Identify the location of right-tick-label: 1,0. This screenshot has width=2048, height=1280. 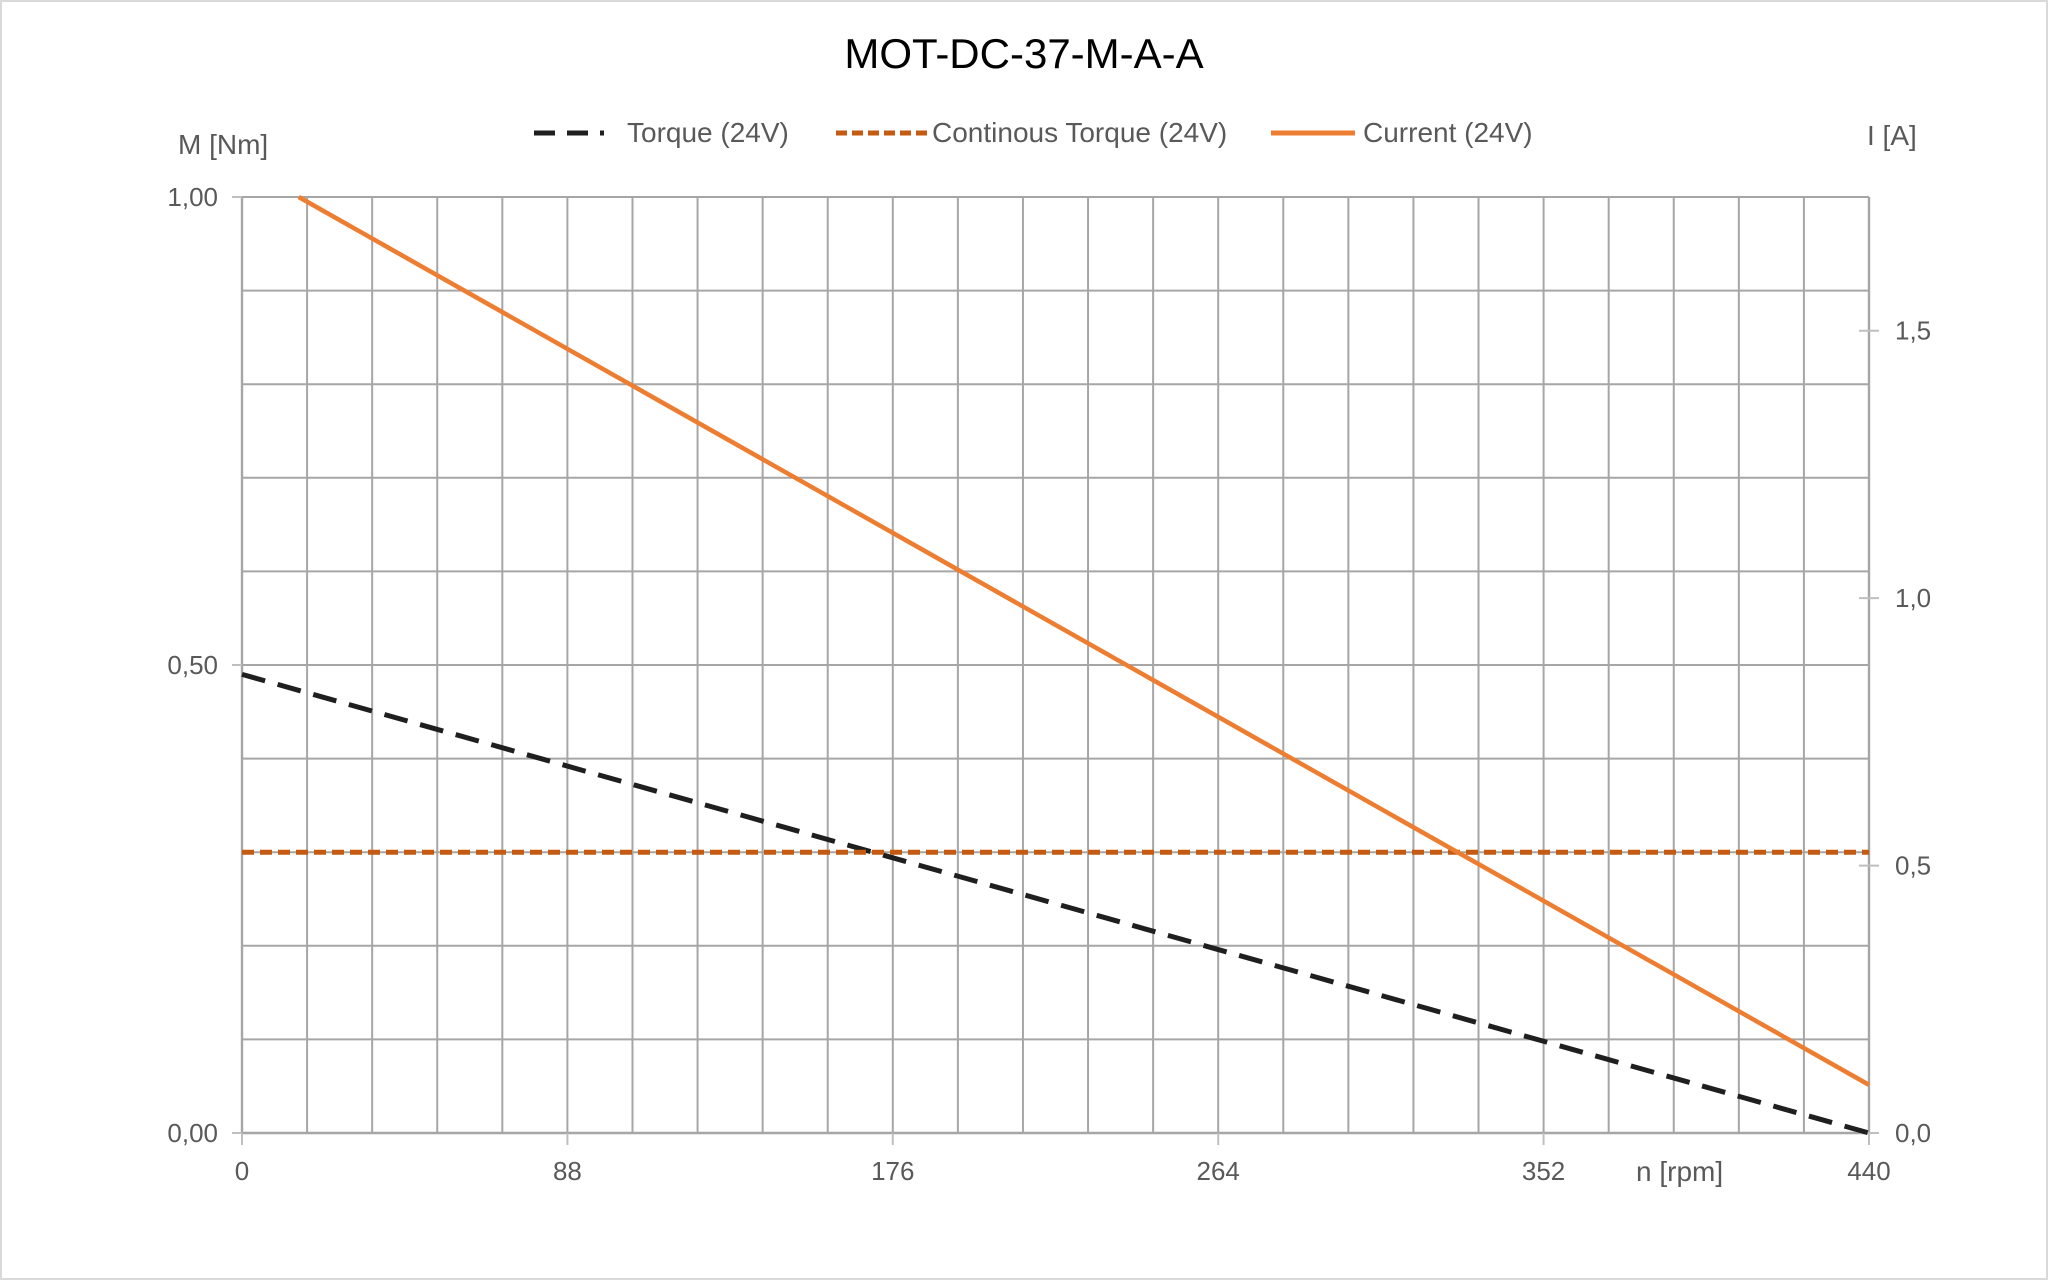
(1913, 598).